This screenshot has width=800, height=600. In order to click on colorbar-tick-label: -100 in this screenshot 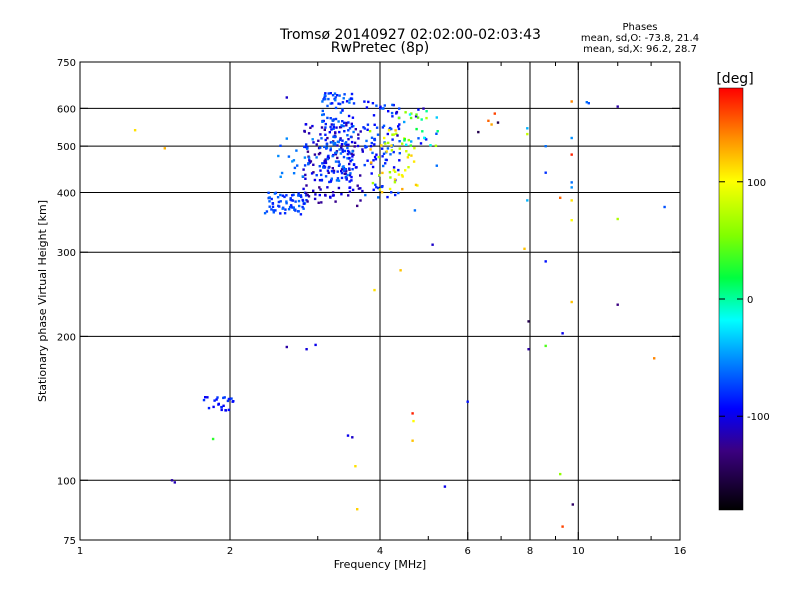, I will do `click(758, 417)`.